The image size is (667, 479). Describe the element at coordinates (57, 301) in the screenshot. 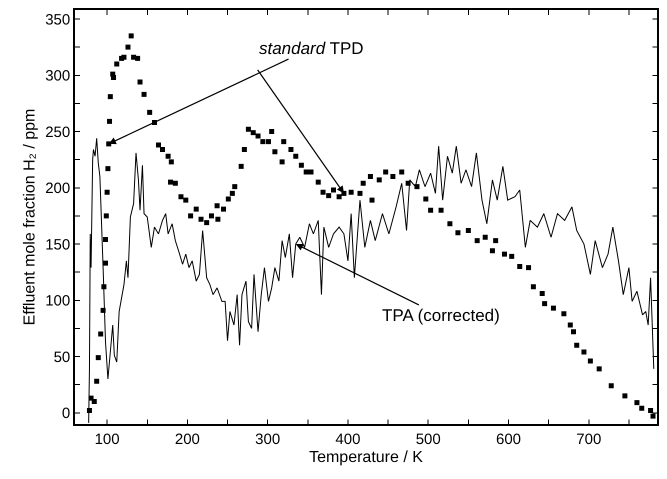

I see `y-tick-label: 100` at that location.